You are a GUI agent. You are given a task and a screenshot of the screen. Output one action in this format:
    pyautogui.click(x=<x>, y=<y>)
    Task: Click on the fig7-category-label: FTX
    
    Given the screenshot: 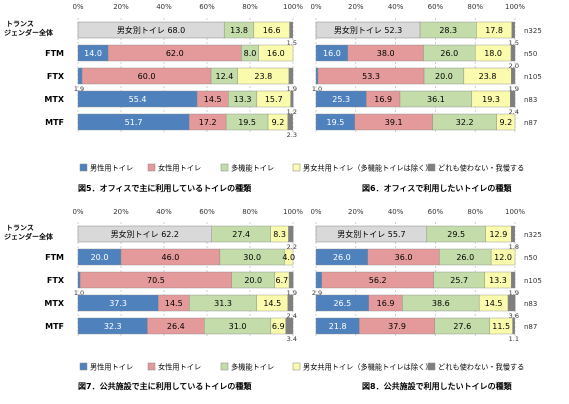 What is the action you would take?
    pyautogui.click(x=56, y=280)
    